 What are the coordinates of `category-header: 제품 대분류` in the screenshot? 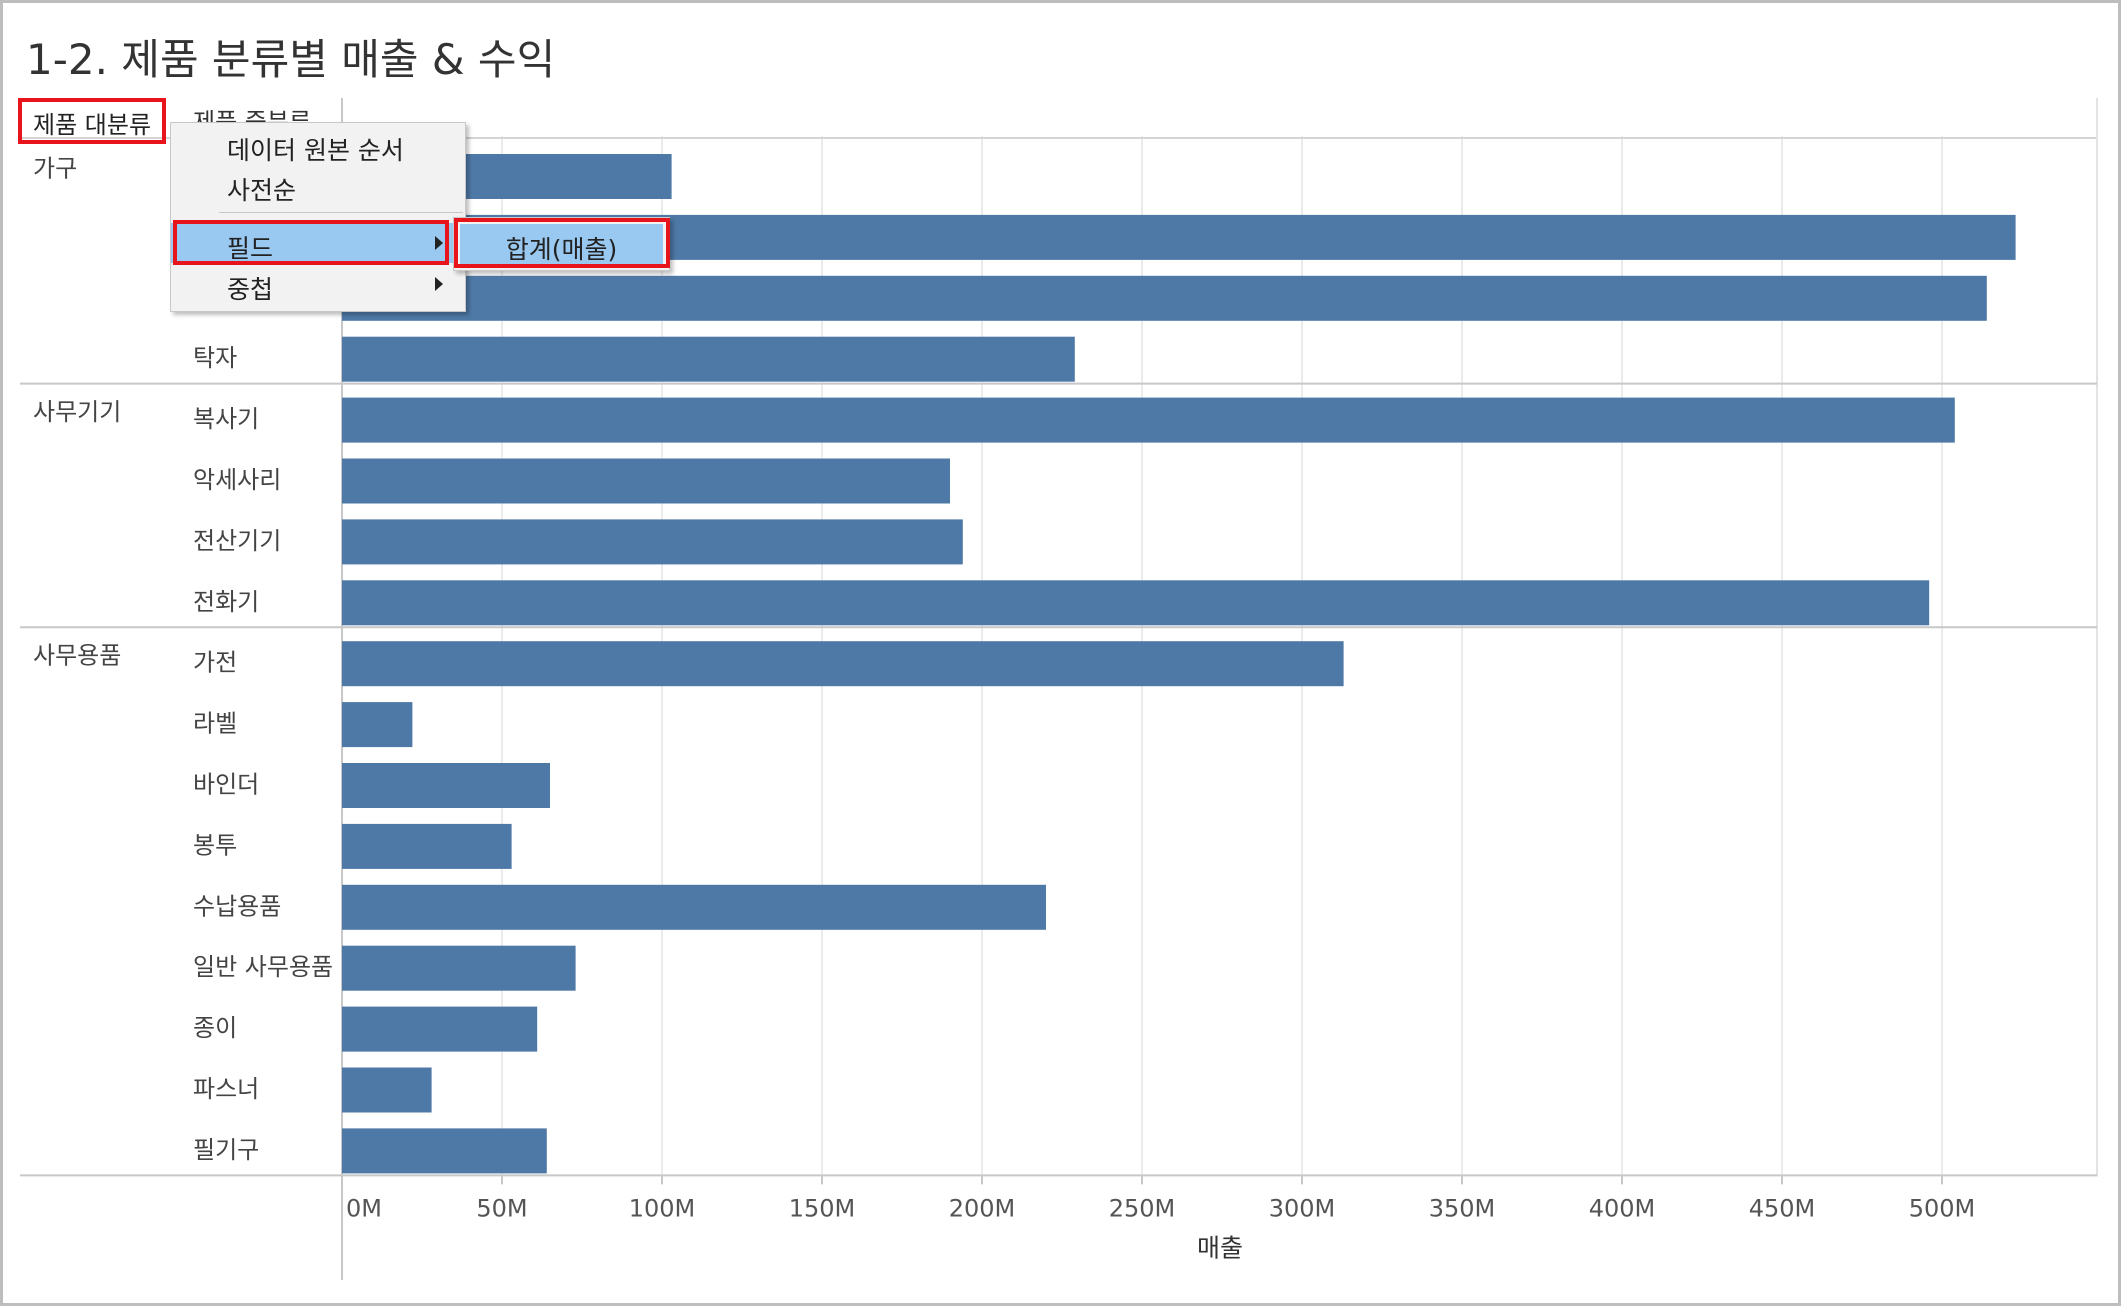 It's located at (92, 125).